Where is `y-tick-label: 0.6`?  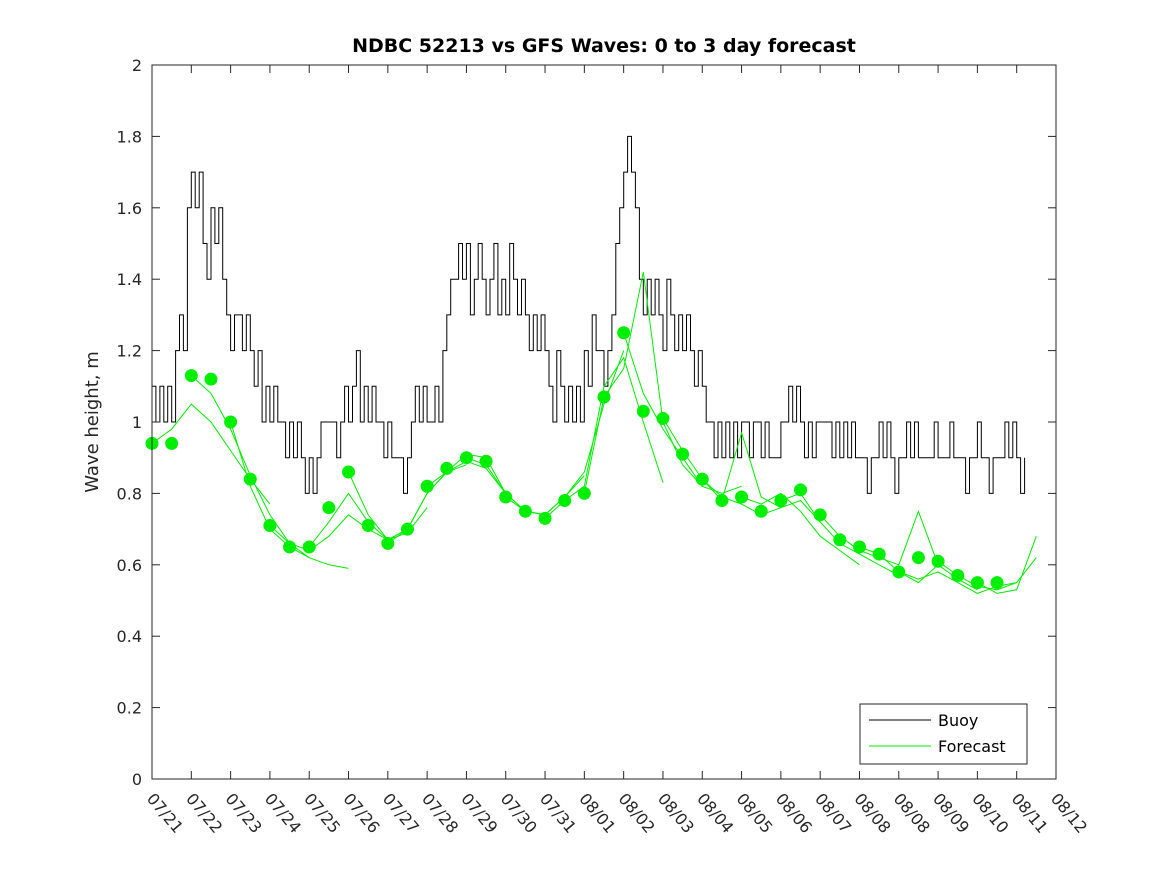 y-tick-label: 0.6 is located at coordinates (129, 565).